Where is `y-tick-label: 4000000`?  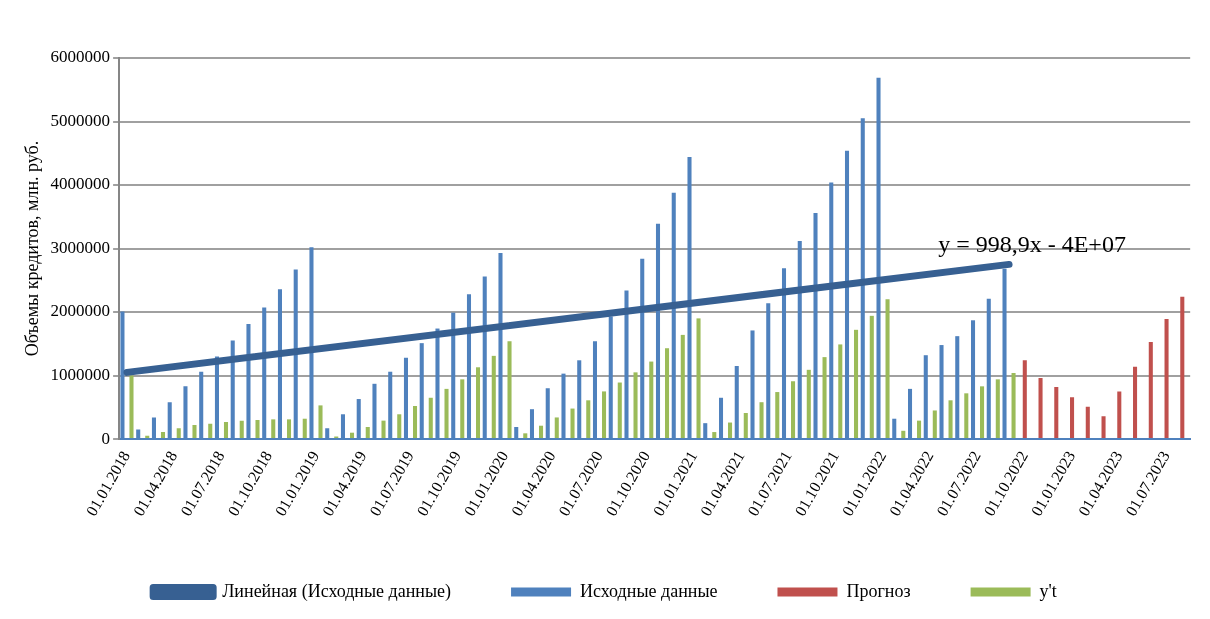 y-tick-label: 4000000 is located at coordinates (80, 184).